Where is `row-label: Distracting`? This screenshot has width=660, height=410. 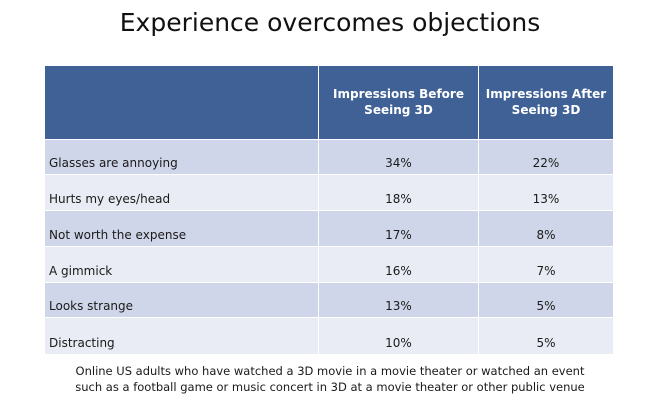 row-label: Distracting is located at coordinates (182, 335).